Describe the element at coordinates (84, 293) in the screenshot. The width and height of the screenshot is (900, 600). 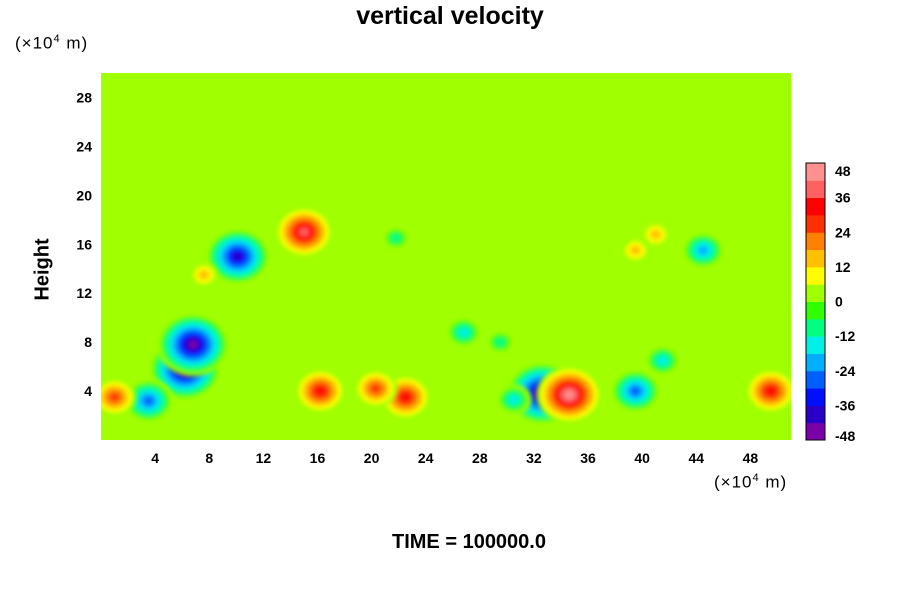
I see `y-tick-label: 12` at that location.